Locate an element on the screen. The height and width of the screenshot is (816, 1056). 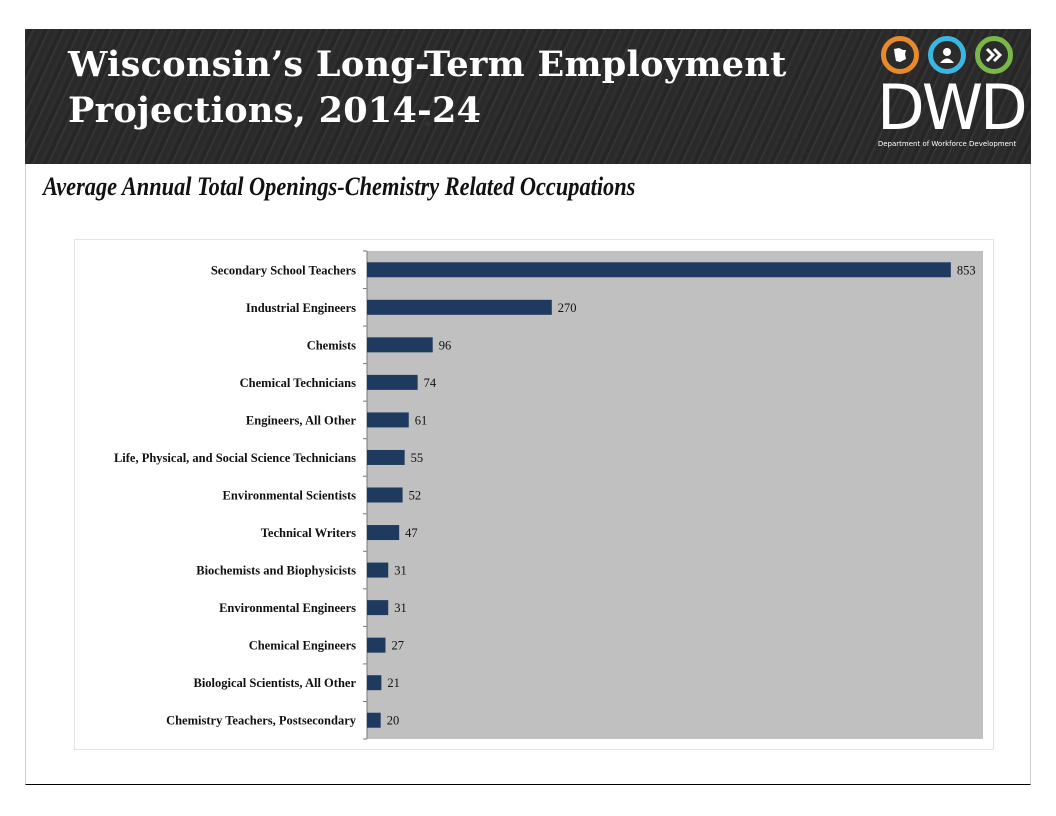
data-label: 853 is located at coordinates (966, 270).